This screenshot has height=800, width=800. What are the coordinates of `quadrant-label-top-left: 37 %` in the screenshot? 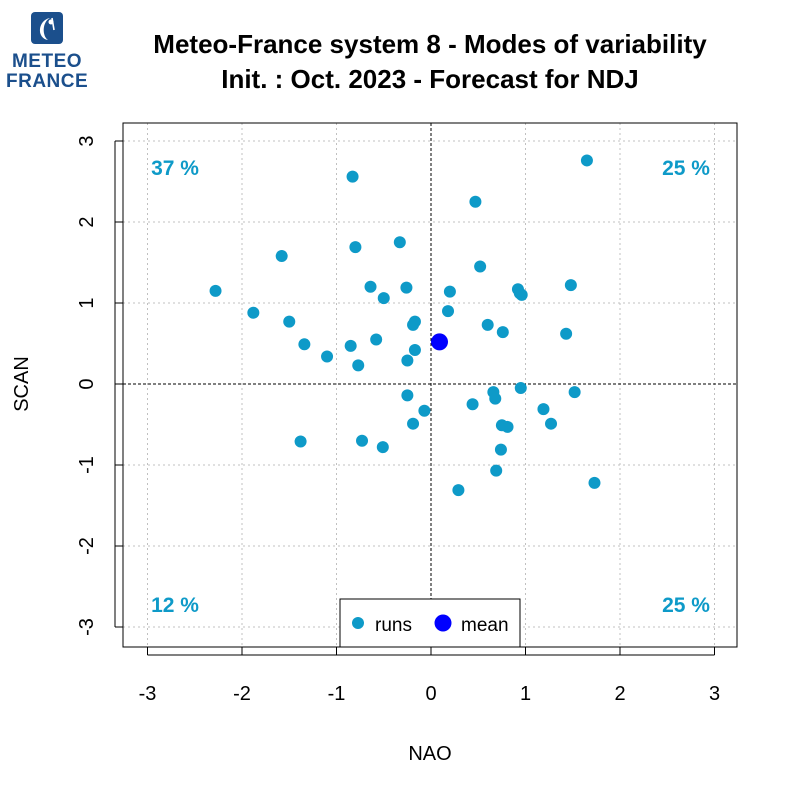 It's located at (175, 168).